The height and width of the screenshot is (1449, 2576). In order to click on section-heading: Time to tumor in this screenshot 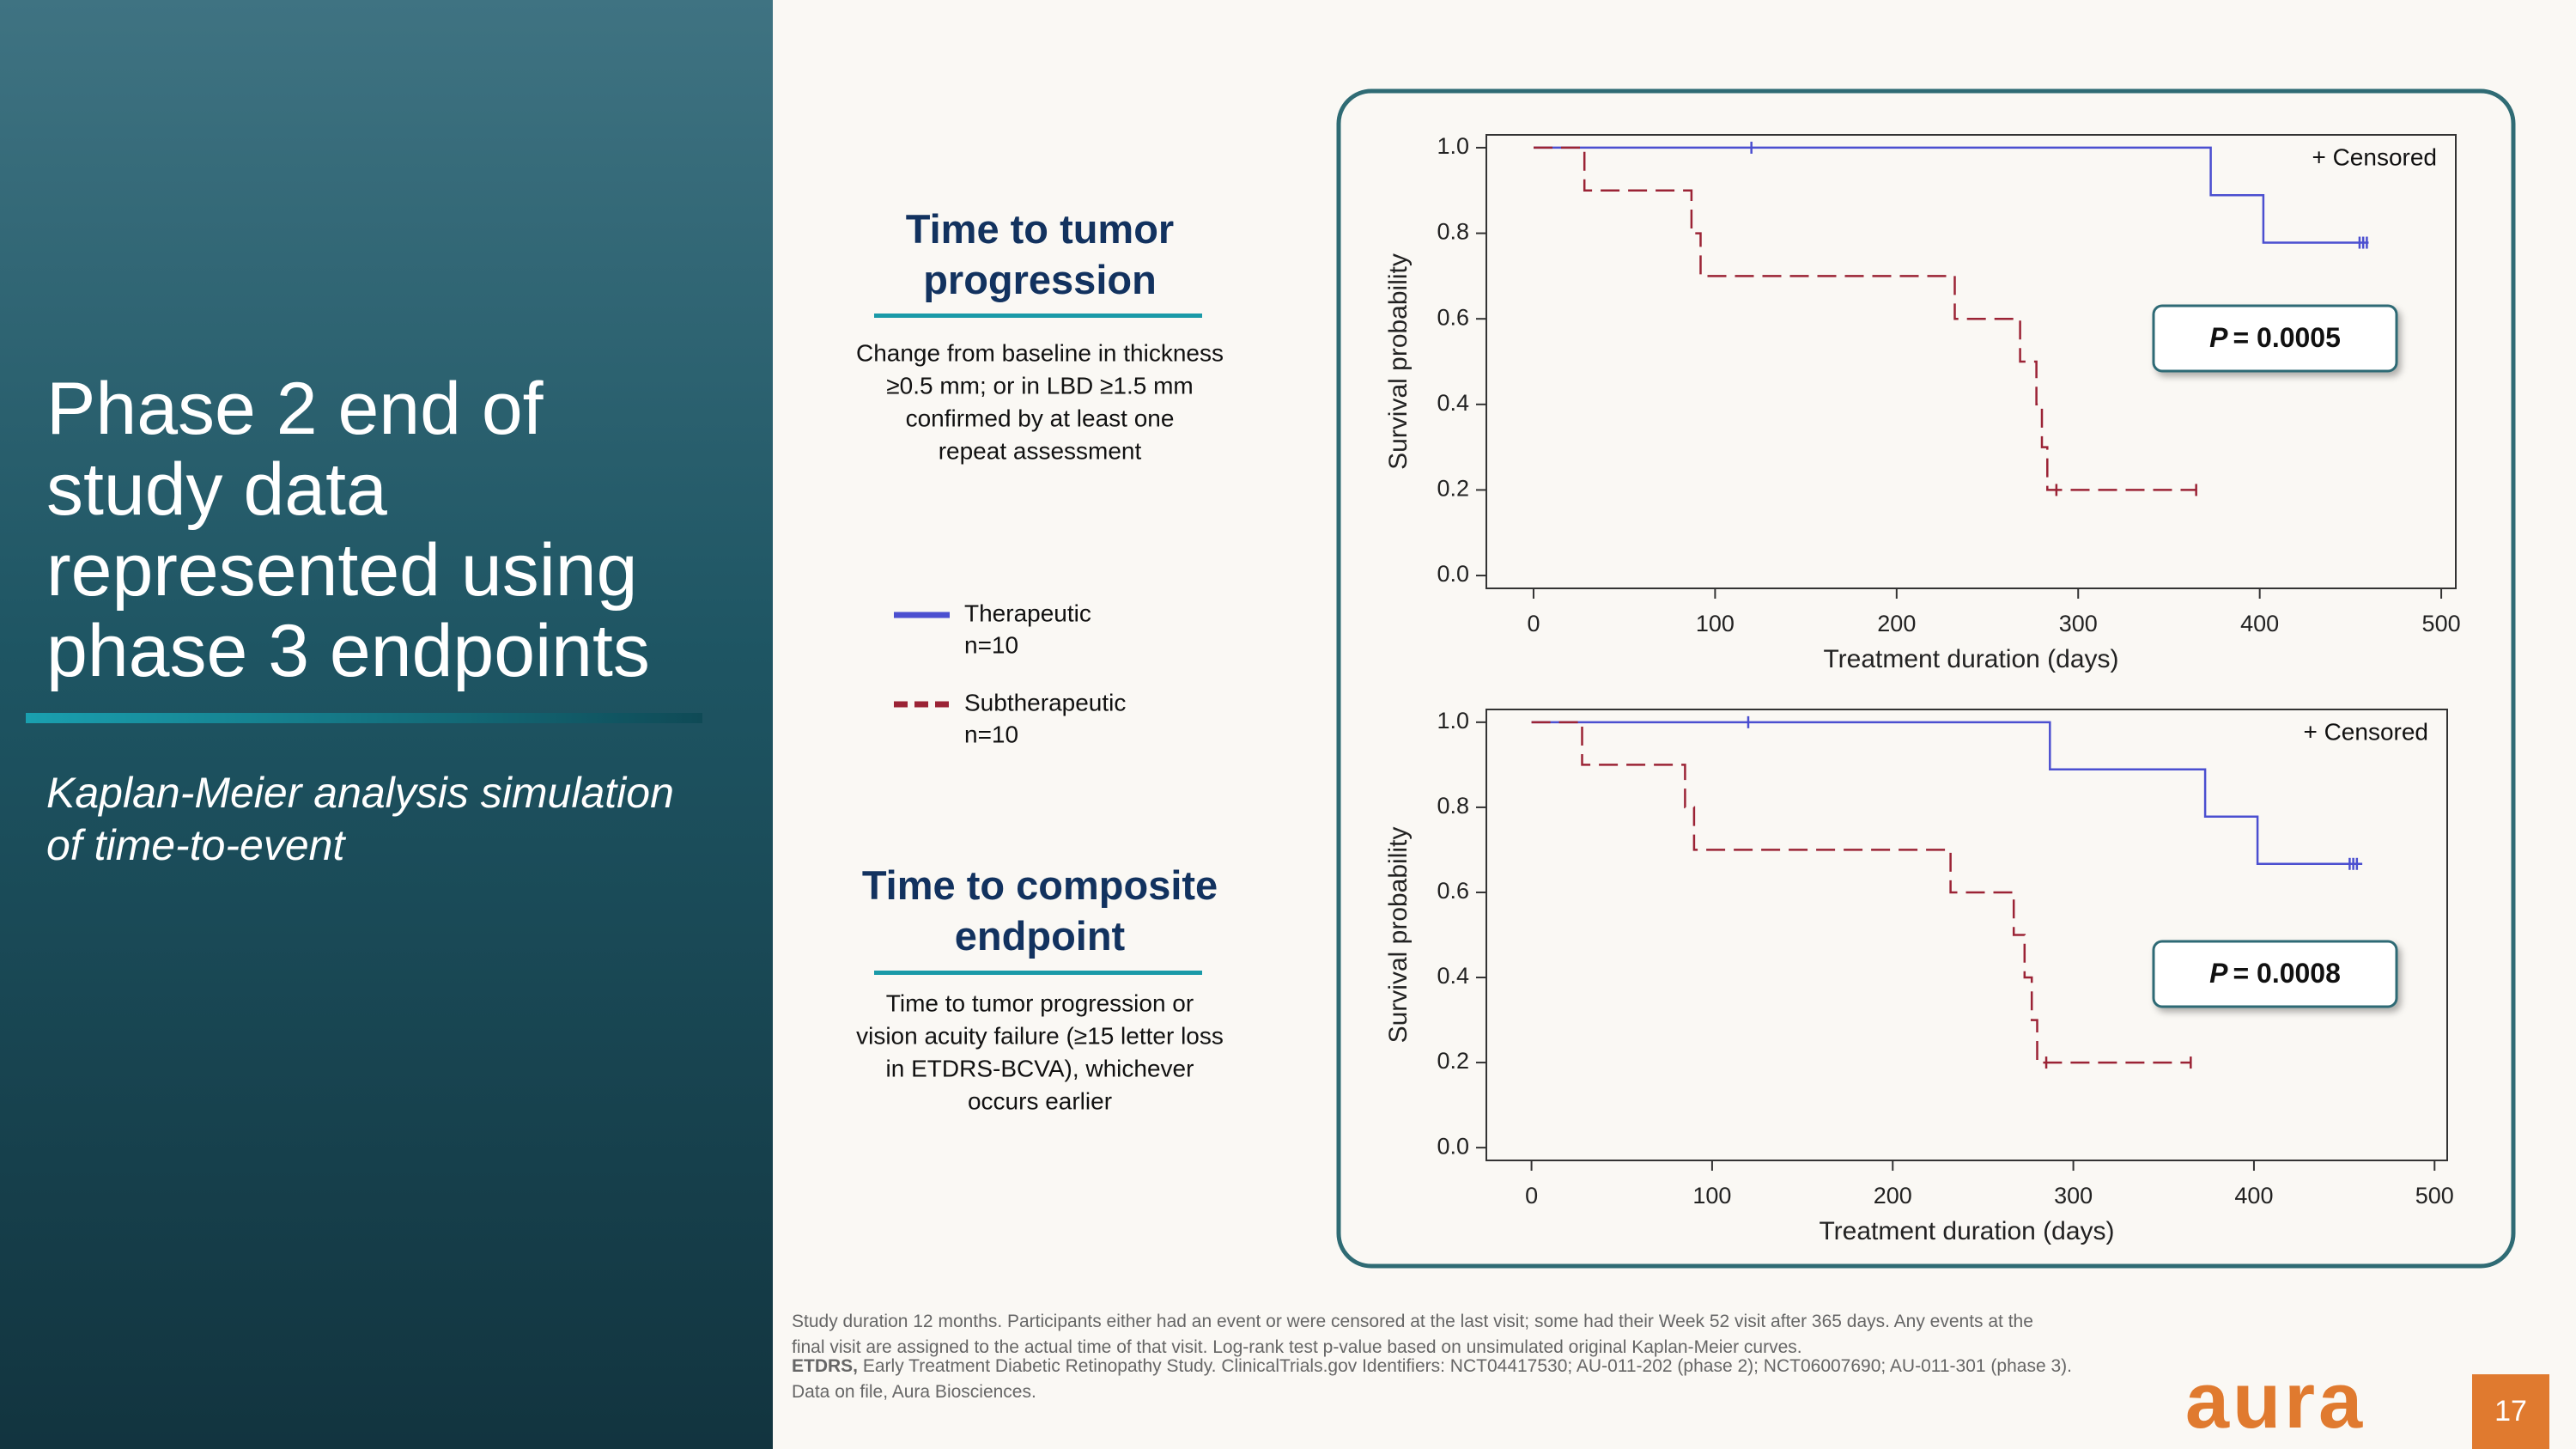, I will do `click(1040, 229)`.